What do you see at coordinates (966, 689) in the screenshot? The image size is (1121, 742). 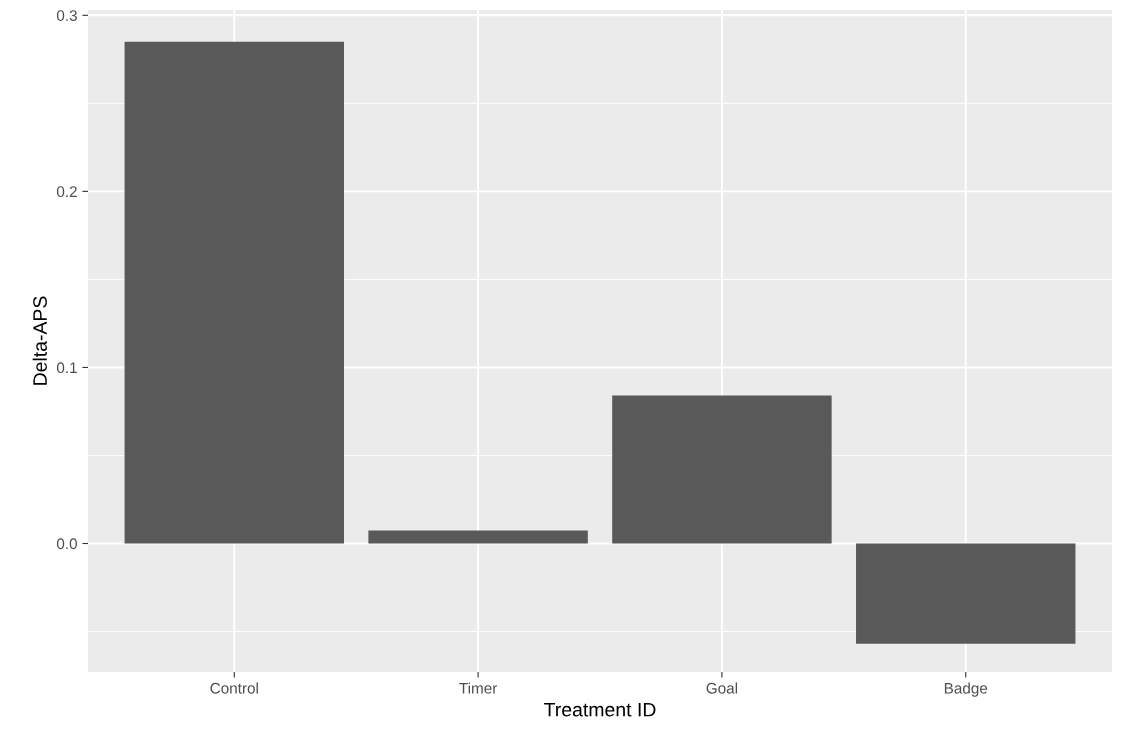 I see `x-tick-label: Badge` at bounding box center [966, 689].